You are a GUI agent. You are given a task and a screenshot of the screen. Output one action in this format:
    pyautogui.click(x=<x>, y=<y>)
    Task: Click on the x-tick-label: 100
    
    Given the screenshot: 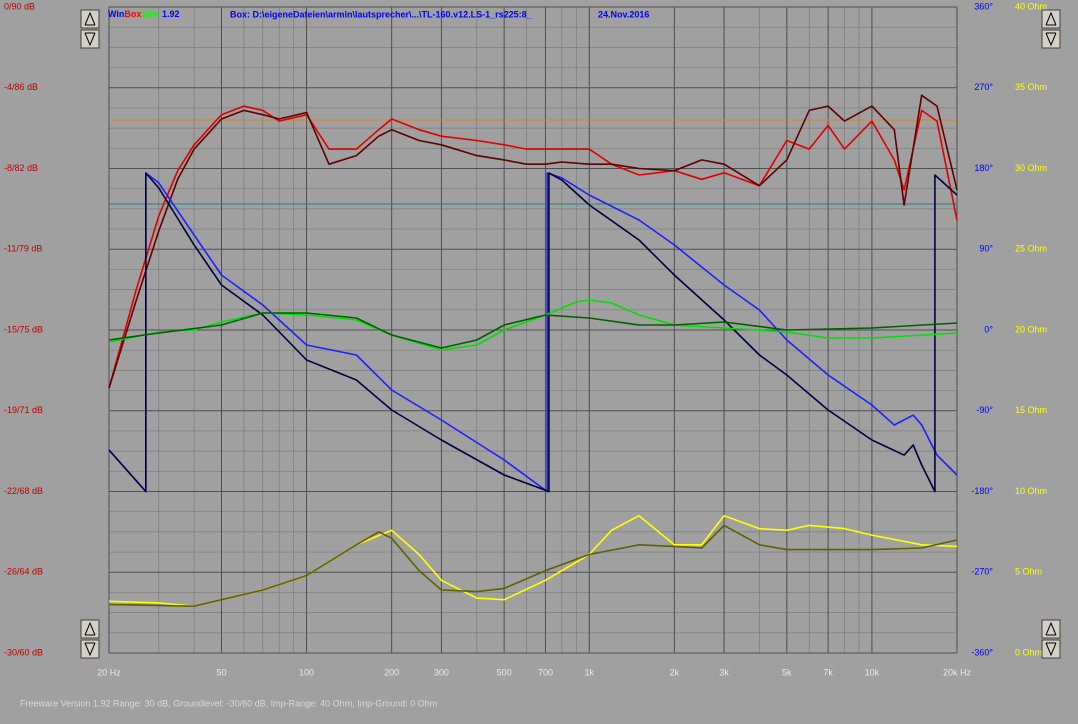 What is the action you would take?
    pyautogui.click(x=306, y=672)
    